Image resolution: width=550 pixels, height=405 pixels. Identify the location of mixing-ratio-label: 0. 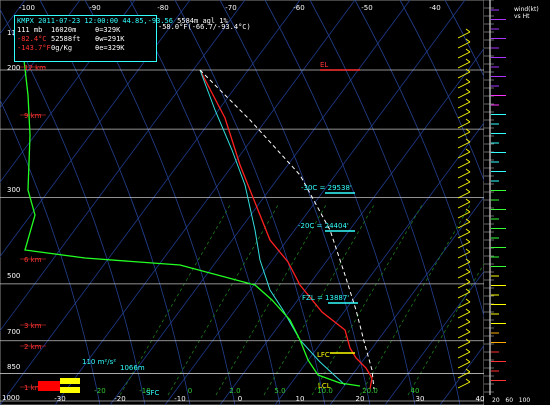
(190, 391).